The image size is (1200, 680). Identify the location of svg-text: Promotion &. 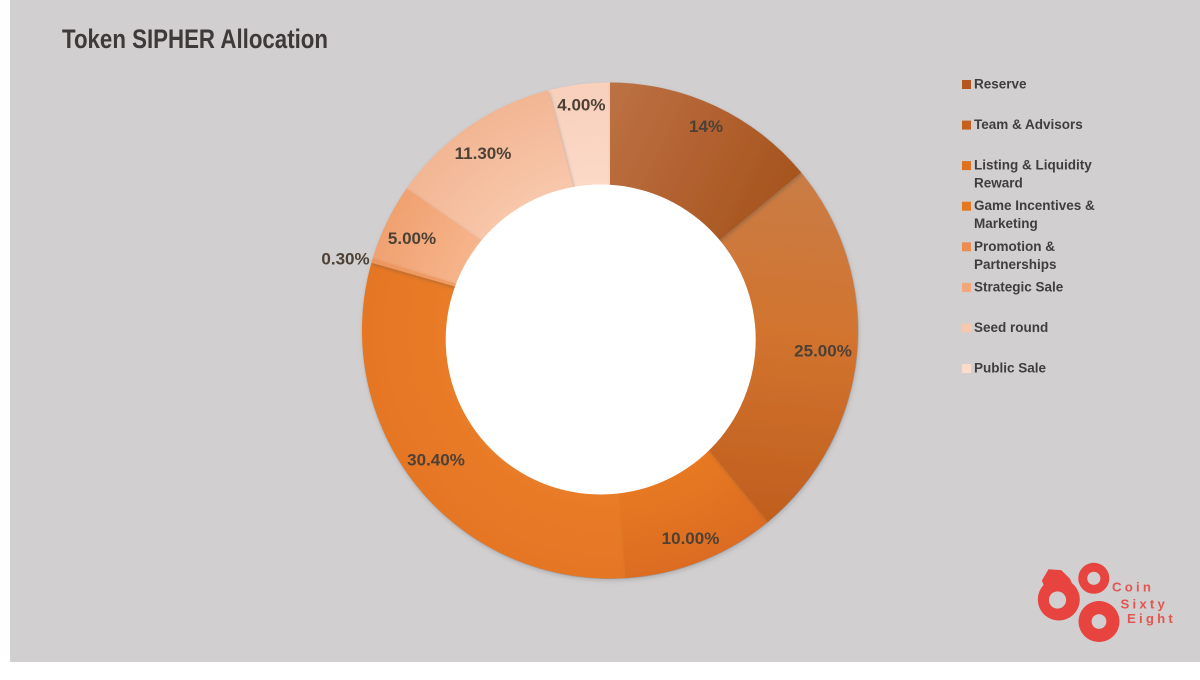
(1014, 246).